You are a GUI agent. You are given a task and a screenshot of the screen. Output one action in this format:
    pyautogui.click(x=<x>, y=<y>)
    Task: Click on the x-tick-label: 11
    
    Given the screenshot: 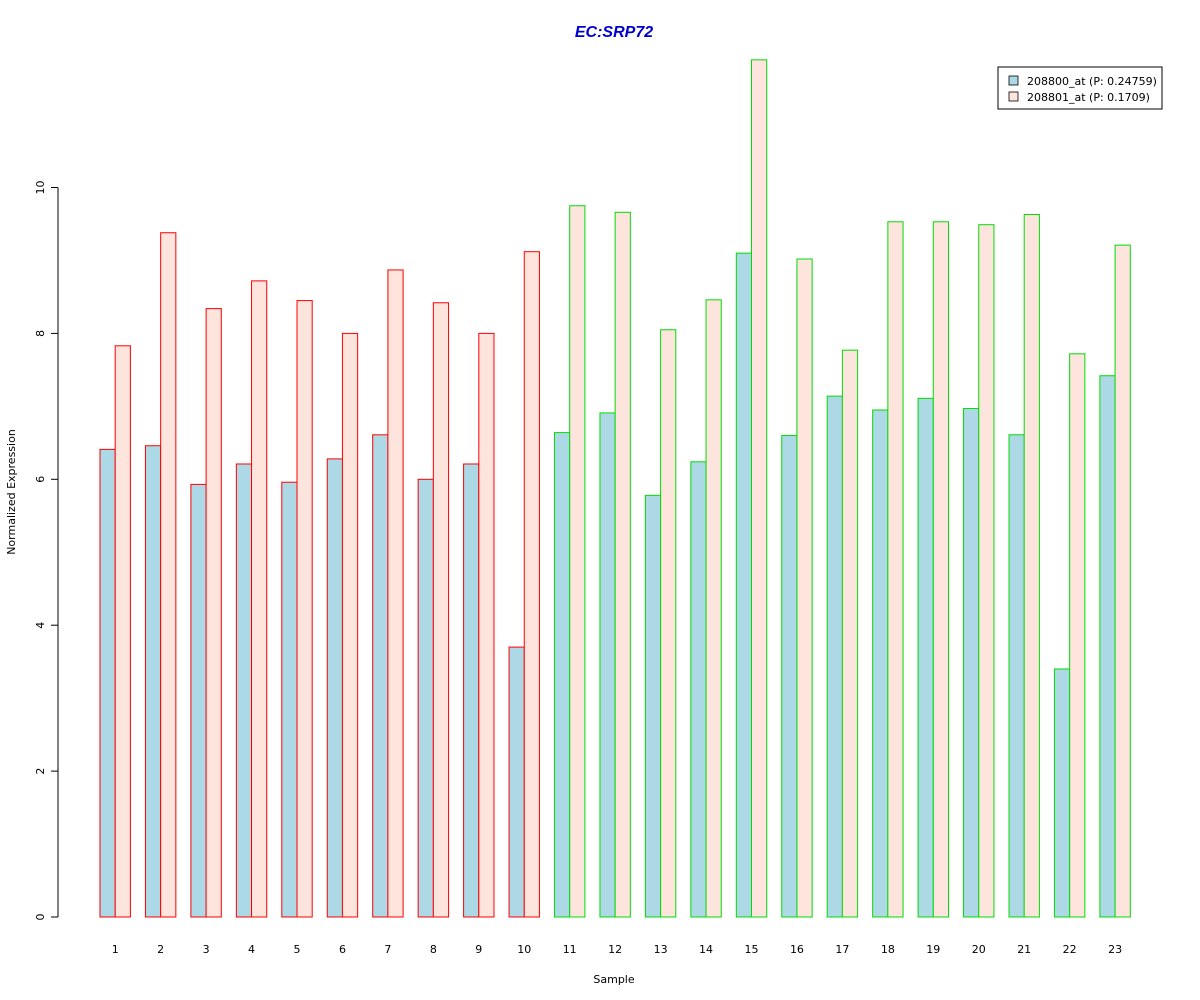 What is the action you would take?
    pyautogui.click(x=570, y=949)
    